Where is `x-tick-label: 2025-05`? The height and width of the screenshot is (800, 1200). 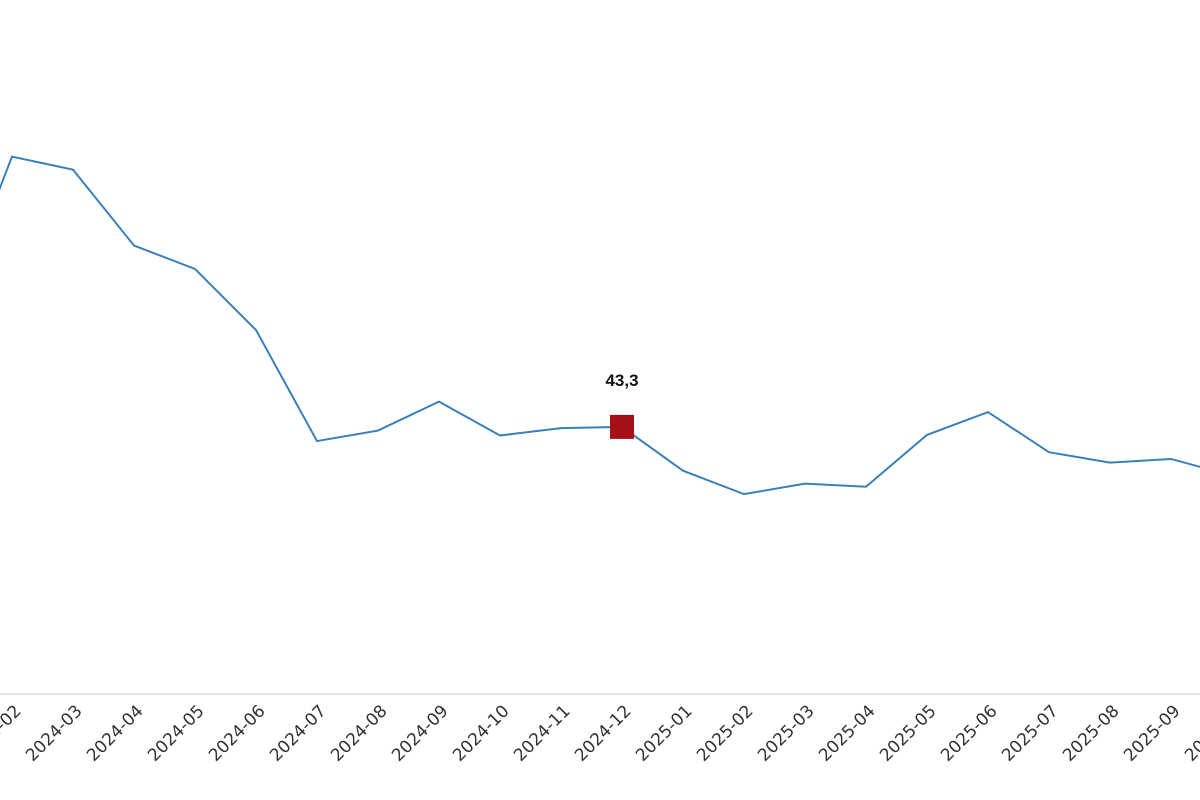
x-tick-label: 2025-05 is located at coordinates (908, 733).